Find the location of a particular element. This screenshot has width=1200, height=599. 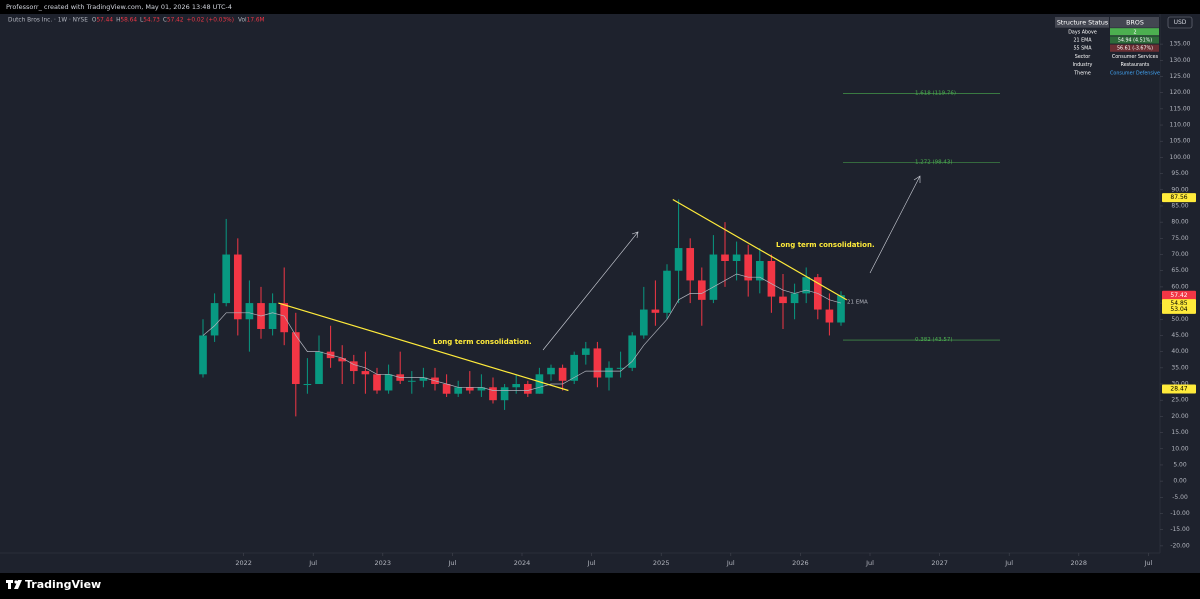

footer-logo-icon is located at coordinates (14, 584).